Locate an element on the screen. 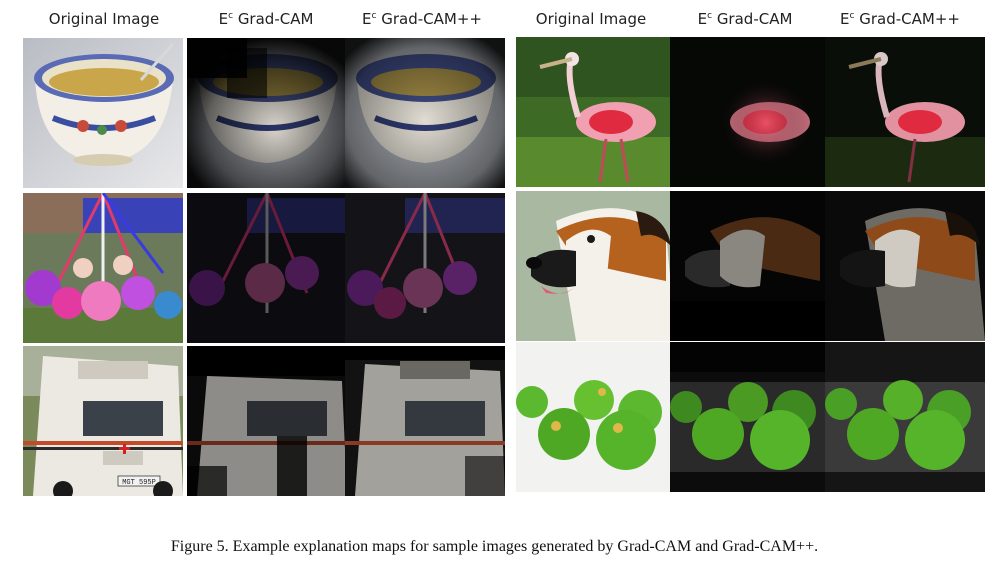 The height and width of the screenshot is (574, 989). dog-gradcam-map is located at coordinates (750, 266).